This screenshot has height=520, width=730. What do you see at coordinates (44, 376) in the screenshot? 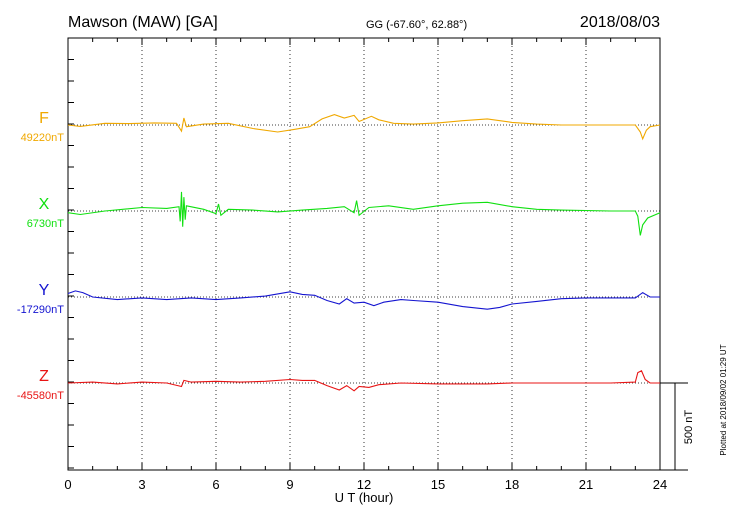
I see `series-name-z: Z` at bounding box center [44, 376].